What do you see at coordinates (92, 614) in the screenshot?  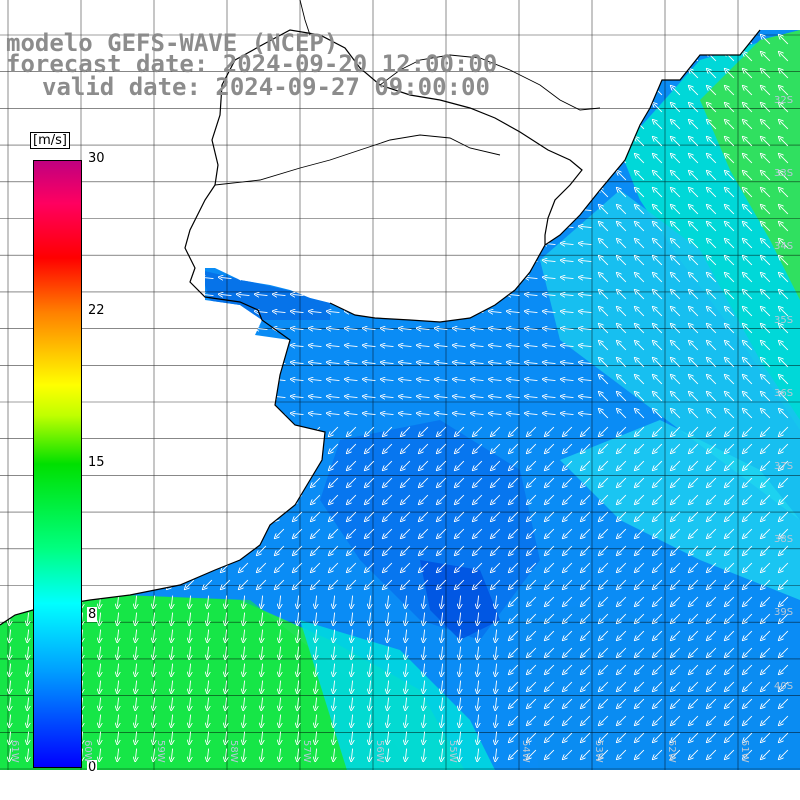 I see `colorbar-tick-8: 8` at bounding box center [92, 614].